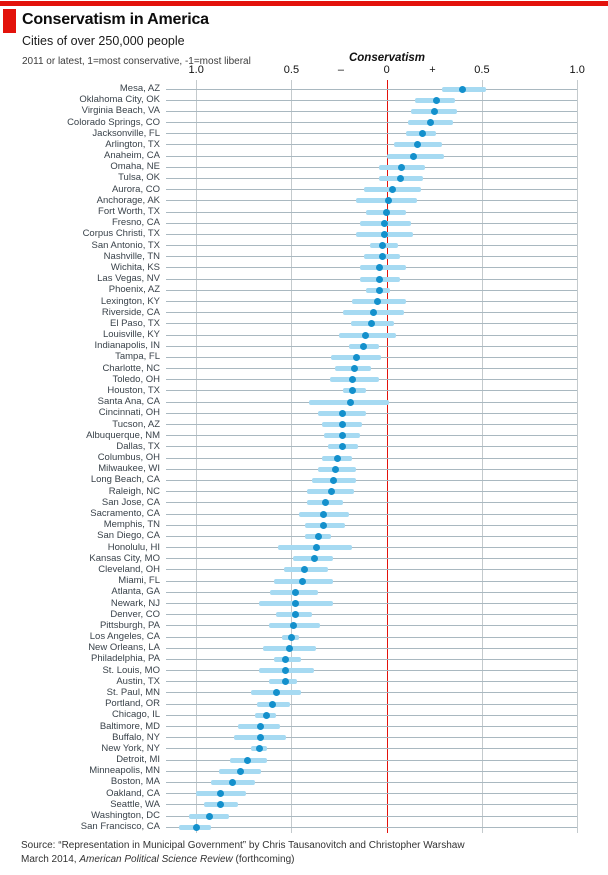  What do you see at coordinates (132, 156) in the screenshot?
I see `row-label: Anaheim, CA` at bounding box center [132, 156].